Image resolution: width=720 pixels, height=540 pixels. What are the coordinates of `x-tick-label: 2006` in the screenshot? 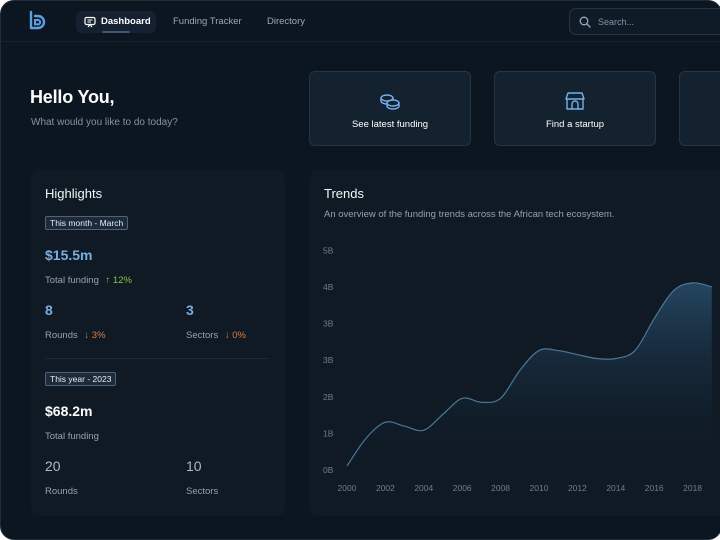 It's located at (462, 488).